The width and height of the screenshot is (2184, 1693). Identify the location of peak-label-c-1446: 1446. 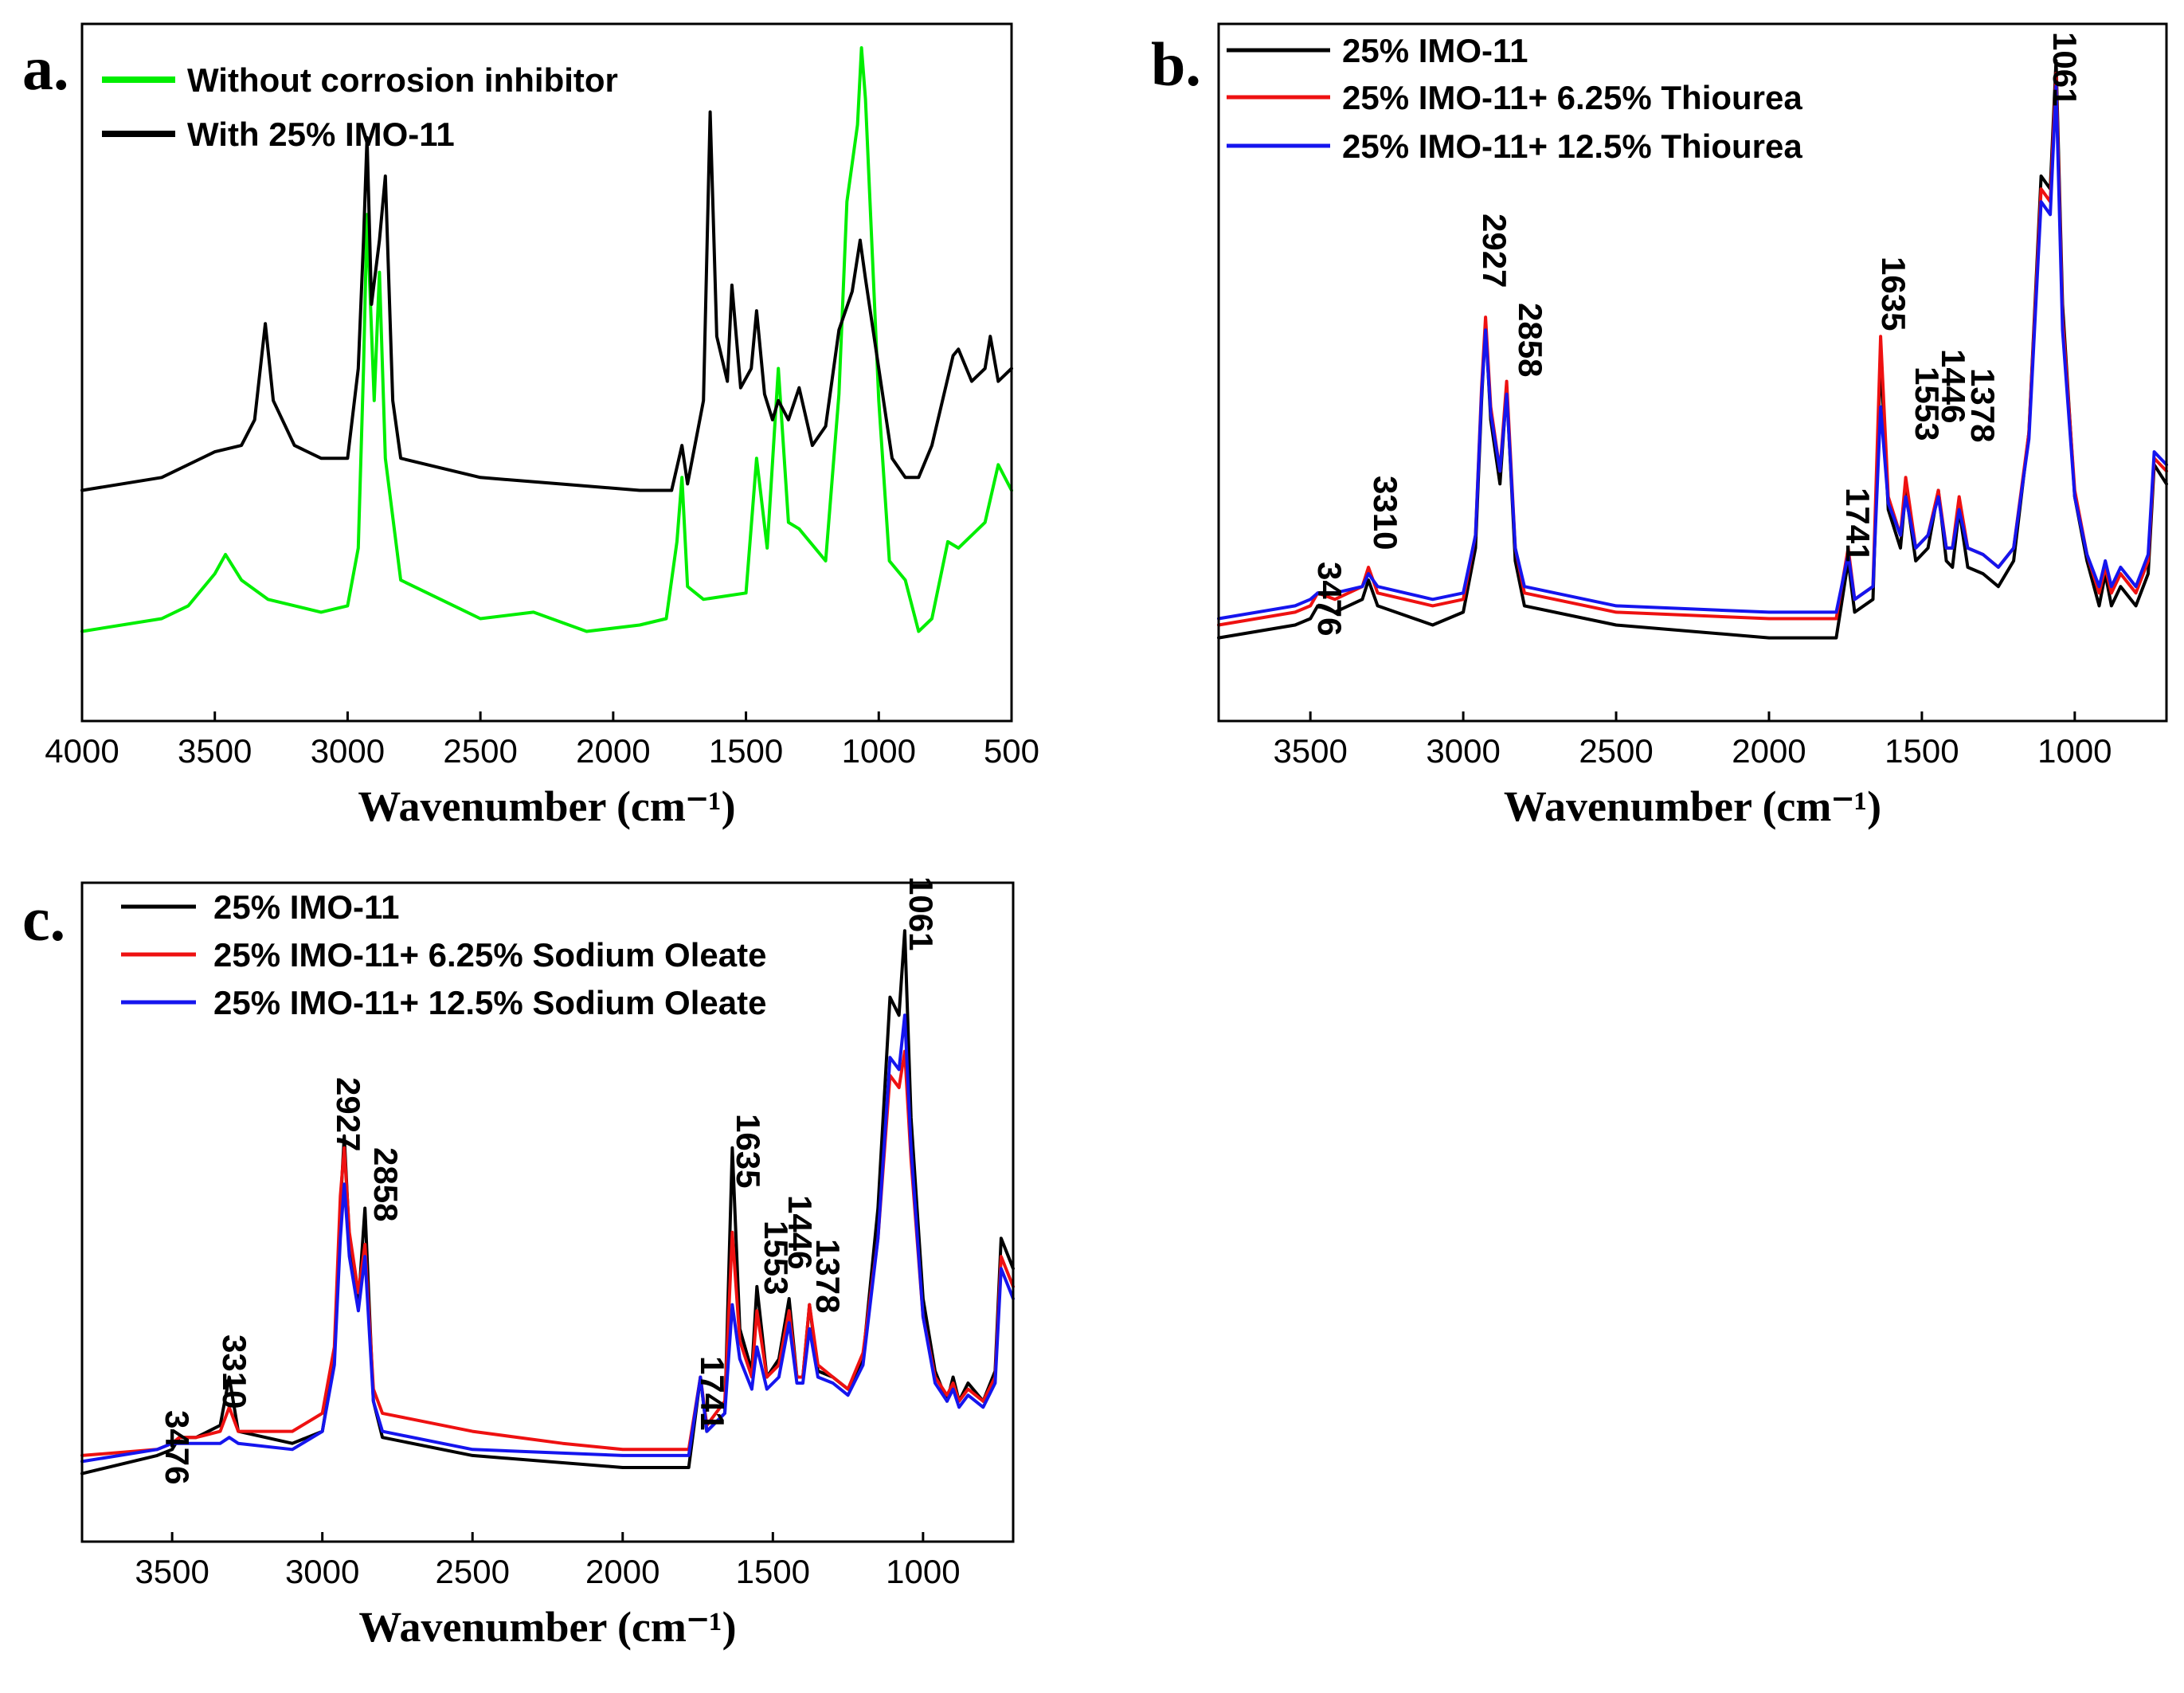
(800, 1232).